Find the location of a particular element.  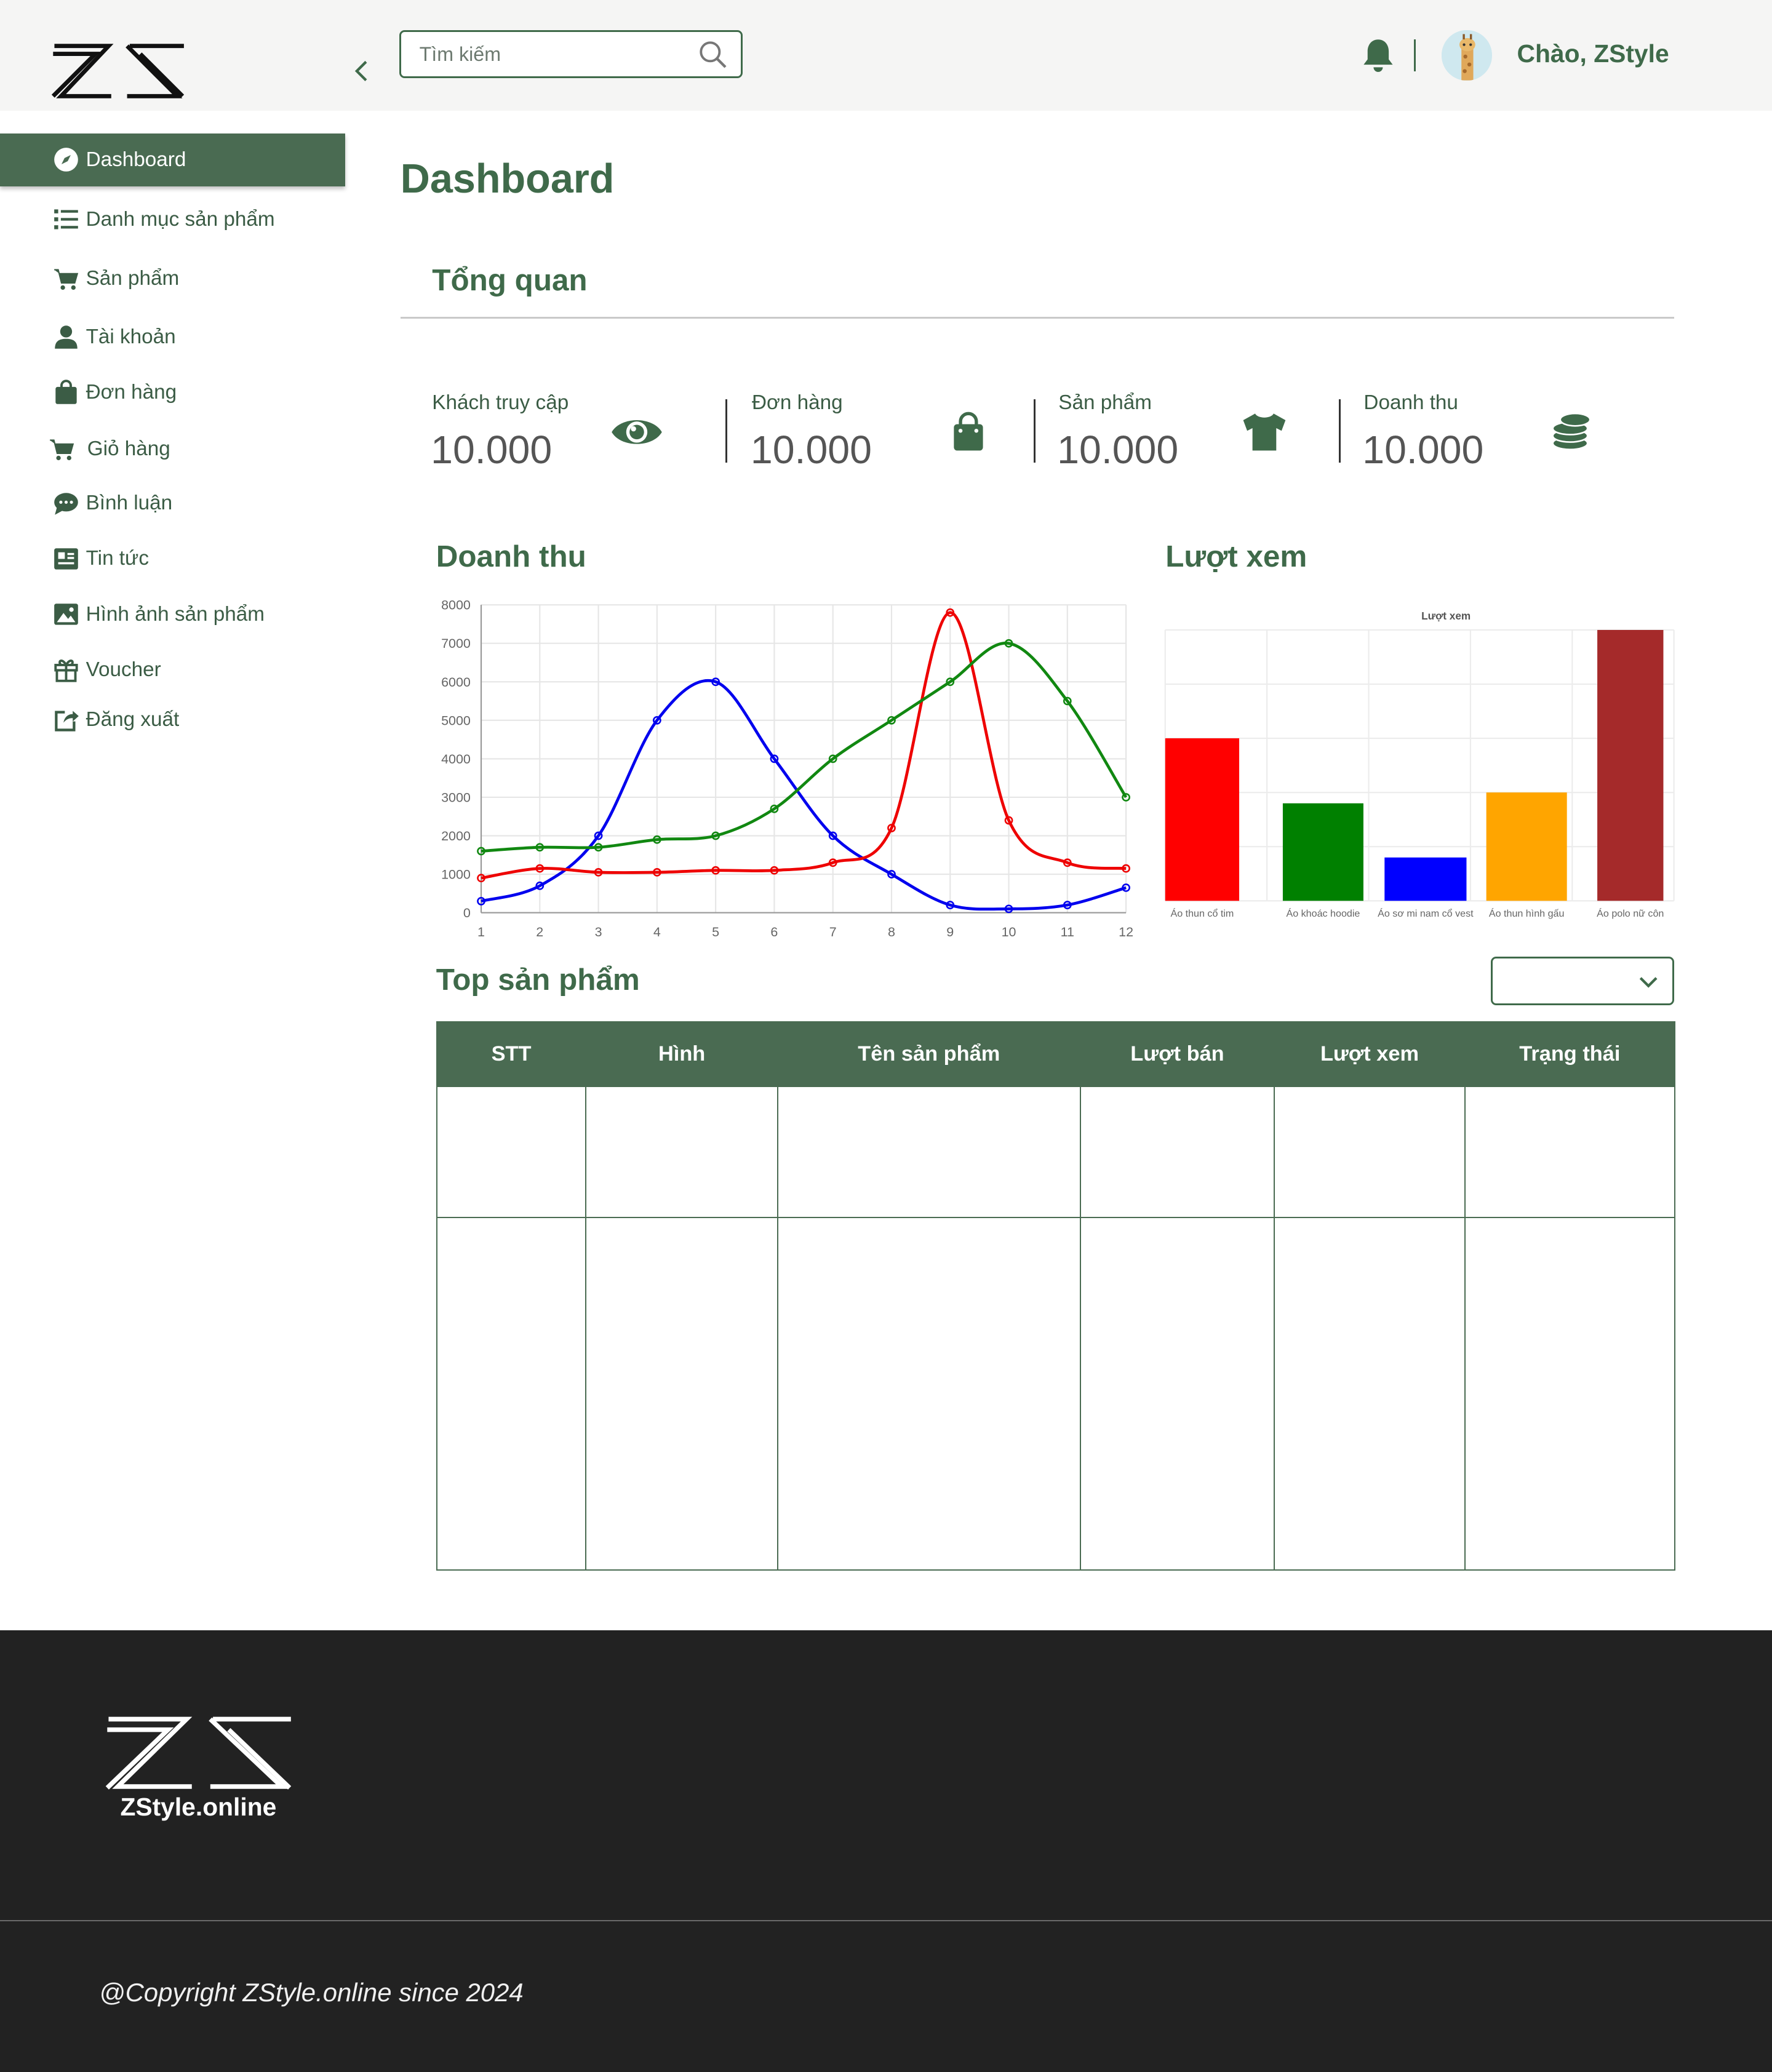

compass-icon is located at coordinates (66, 160).